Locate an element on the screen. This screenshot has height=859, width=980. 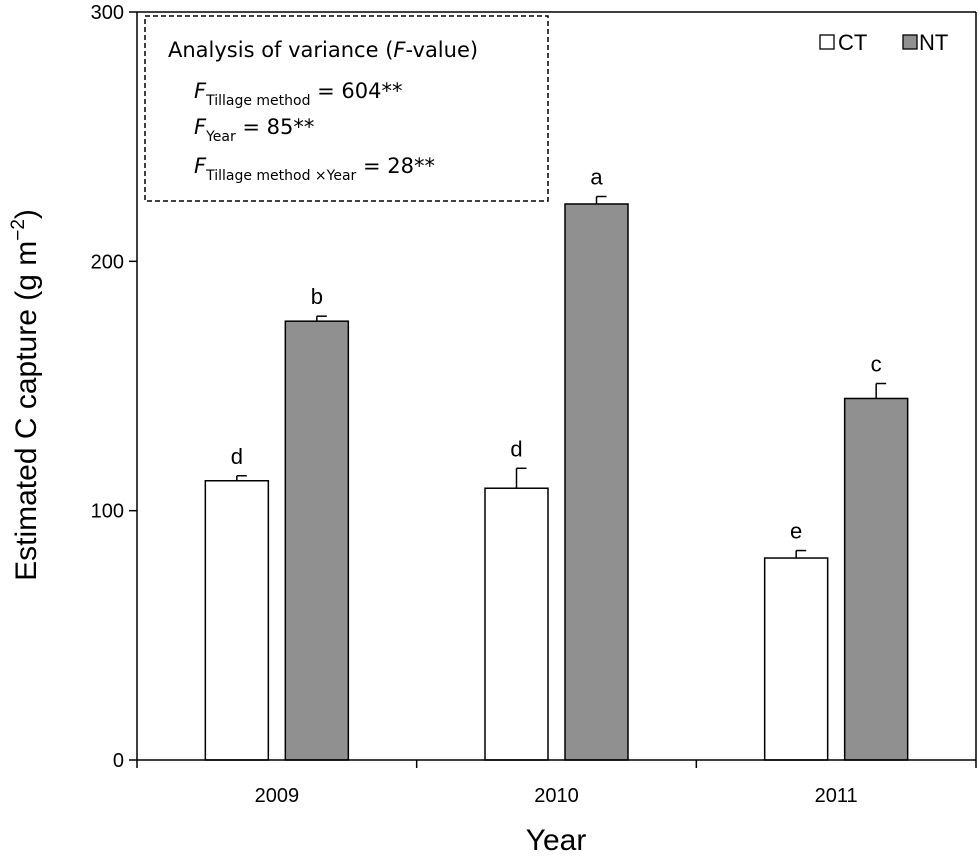
sig-letter-nt-2009: b is located at coordinates (317, 296).